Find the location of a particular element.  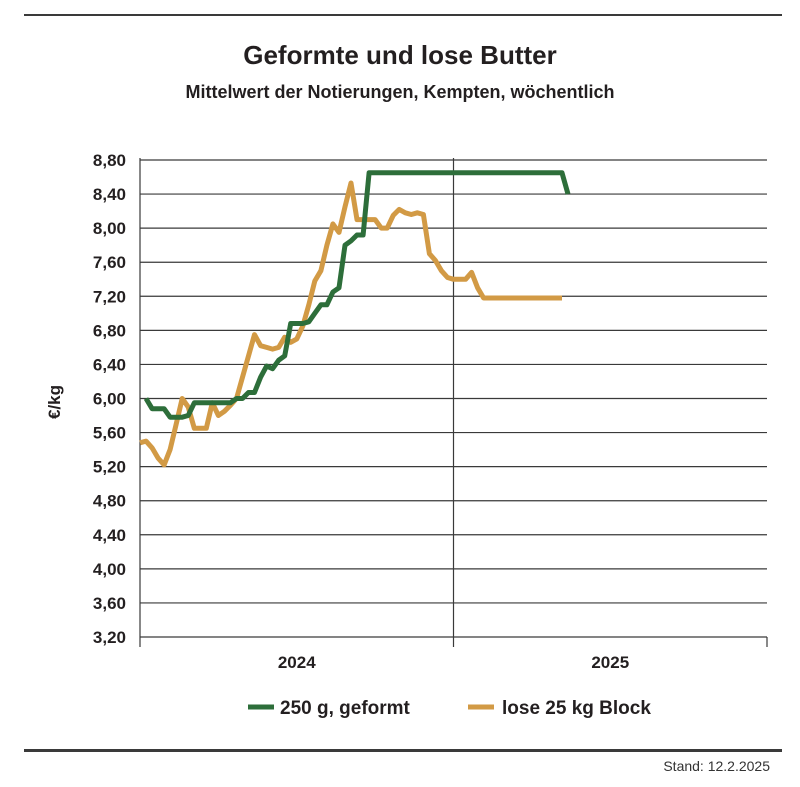

y-tick-label: 6,00 is located at coordinates (109, 399).